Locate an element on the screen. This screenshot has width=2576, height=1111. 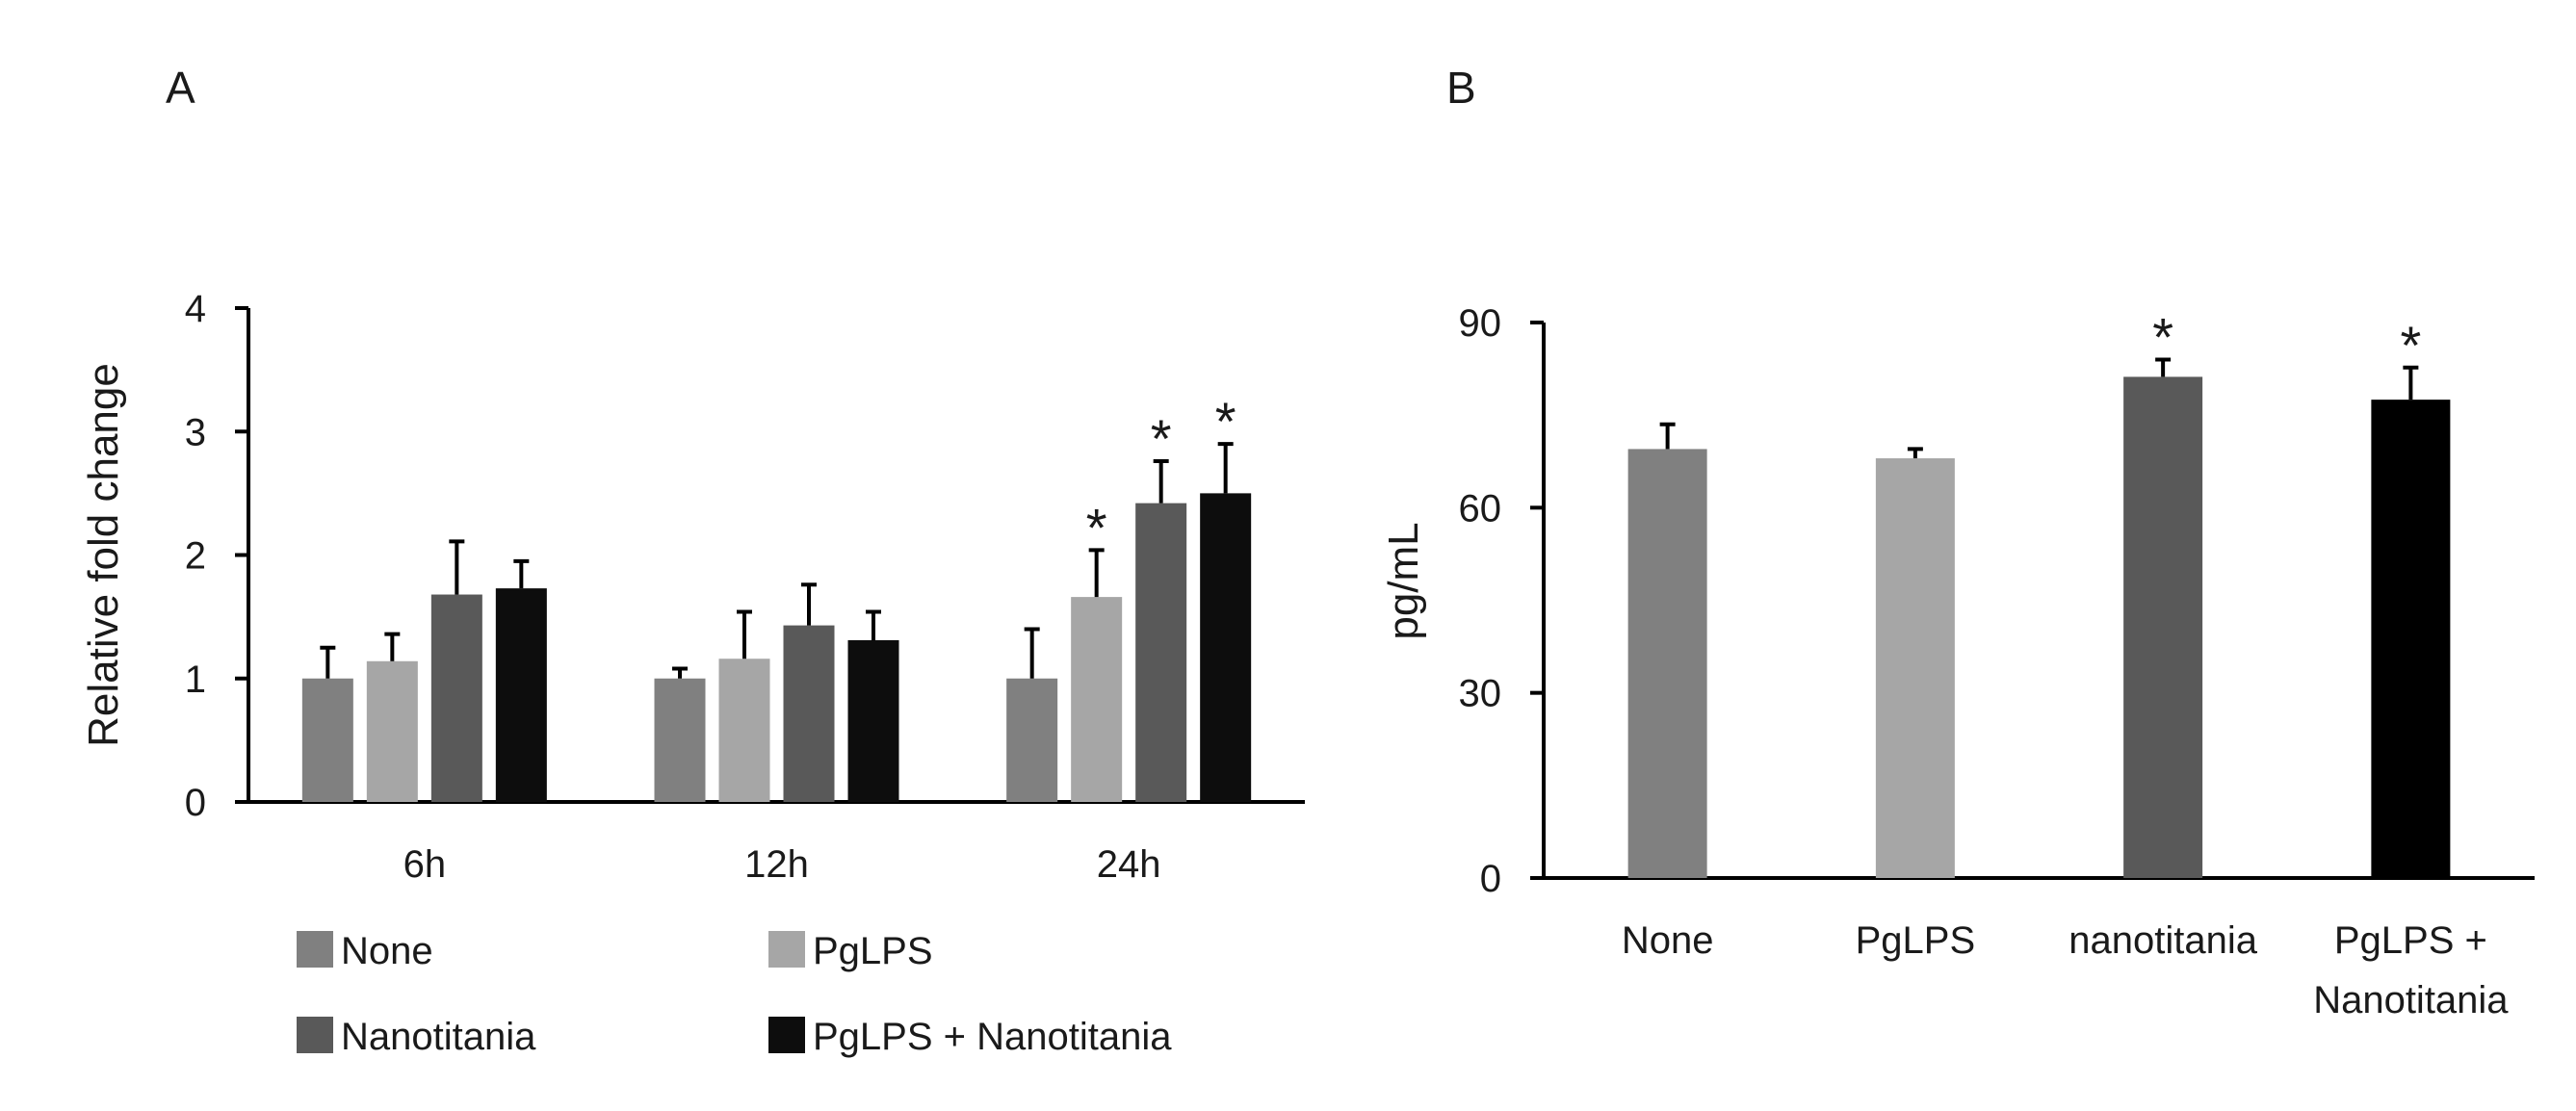
y-axis-title: Relative fold change is located at coordinates (103, 555).